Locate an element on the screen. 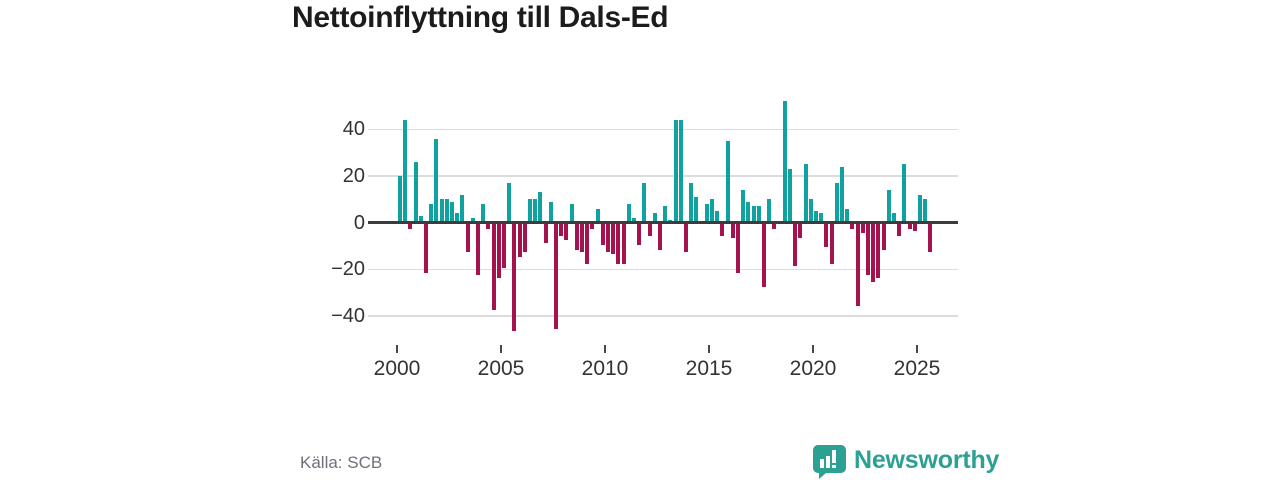  y-axis-label: 40 is located at coordinates (353, 129).